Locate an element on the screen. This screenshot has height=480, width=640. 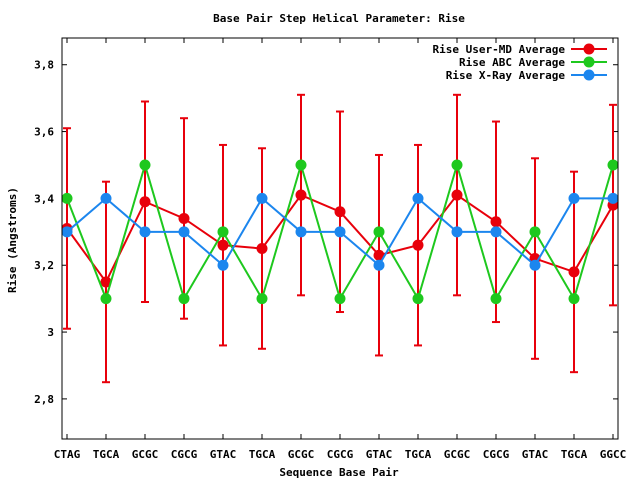
chart-title: Base Pair Step Helical Parameter: Rise is located at coordinates (339, 18).